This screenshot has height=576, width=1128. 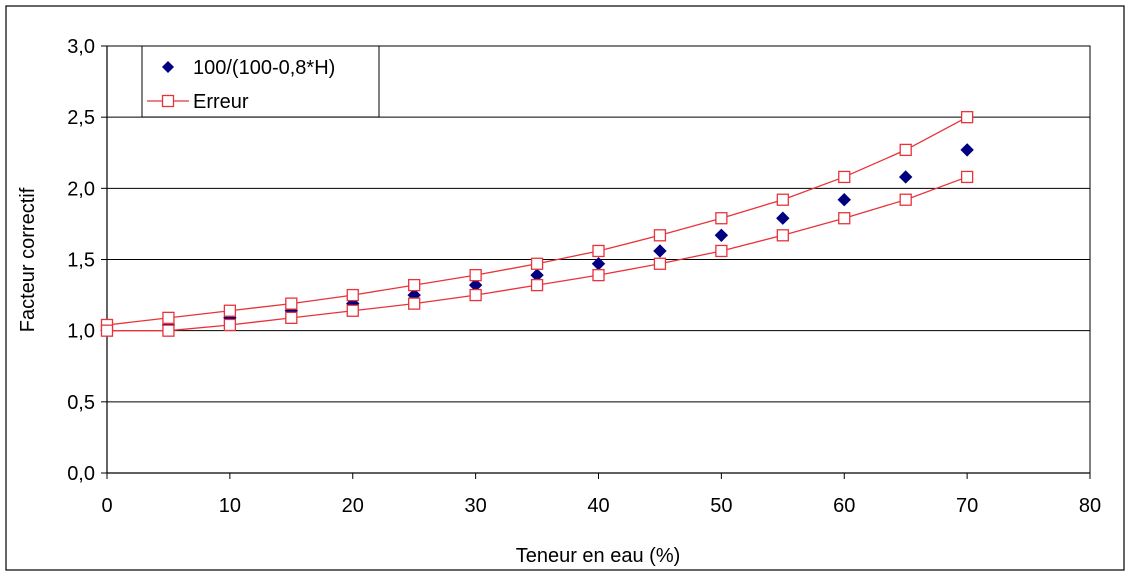 What do you see at coordinates (967, 506) in the screenshot?
I see `x-tick-label: 70` at bounding box center [967, 506].